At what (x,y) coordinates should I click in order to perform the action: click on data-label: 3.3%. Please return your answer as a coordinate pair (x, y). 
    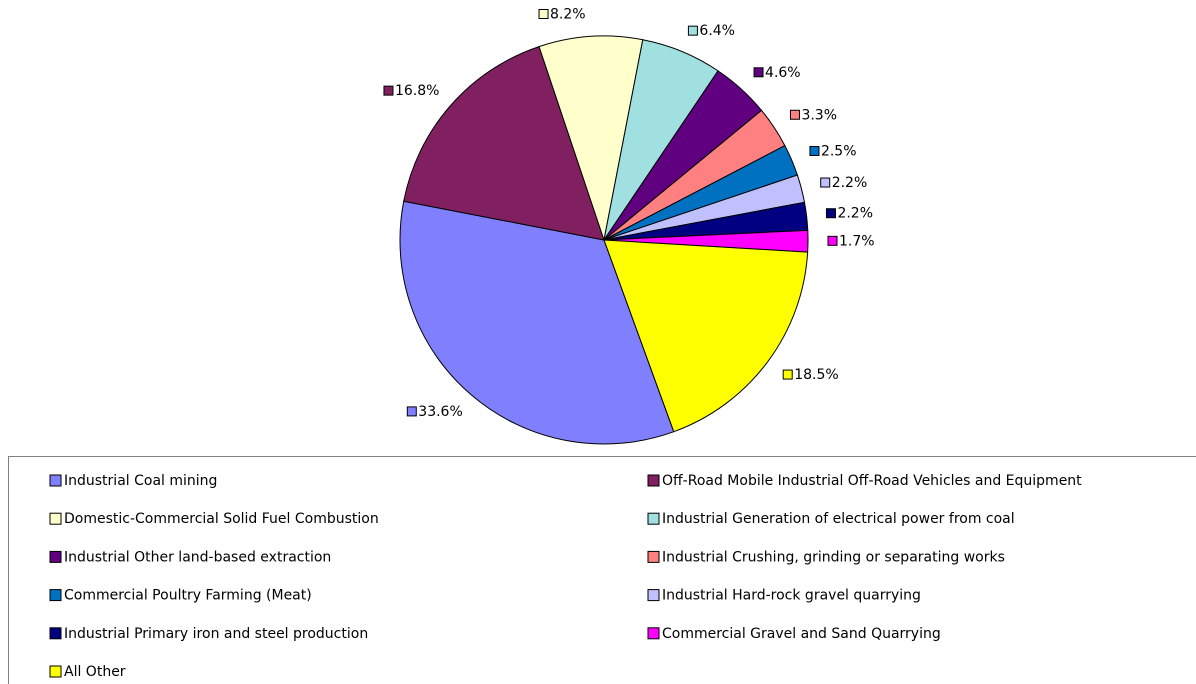
    Looking at the image, I should click on (819, 115).